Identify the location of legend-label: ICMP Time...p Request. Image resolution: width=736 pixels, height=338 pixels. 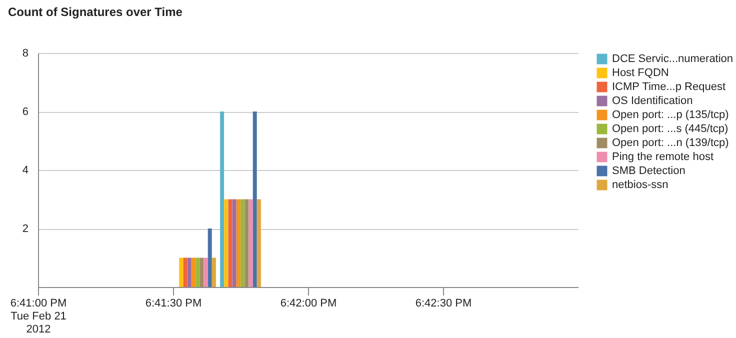
(669, 87).